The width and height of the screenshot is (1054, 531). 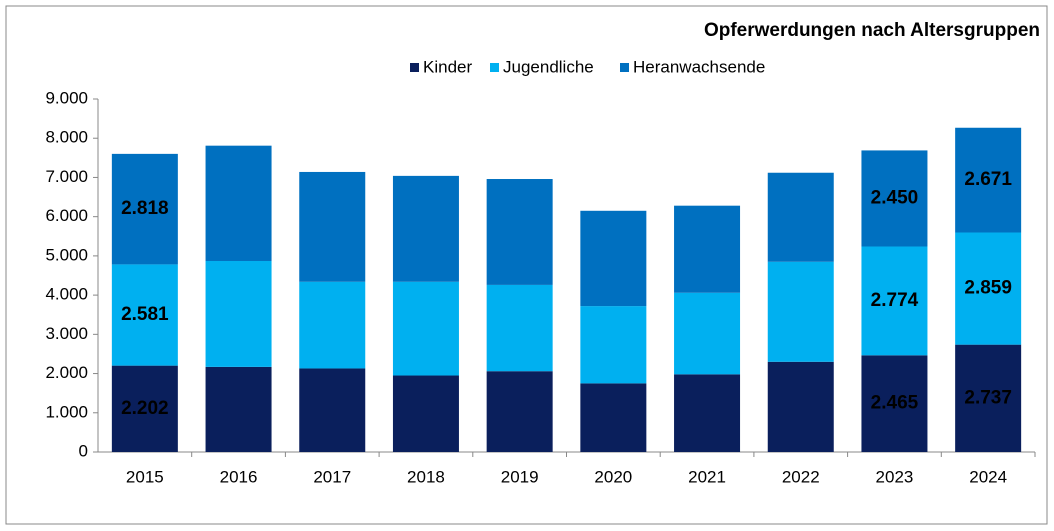 I want to click on y-tick-label: 7.000, so click(x=66, y=176).